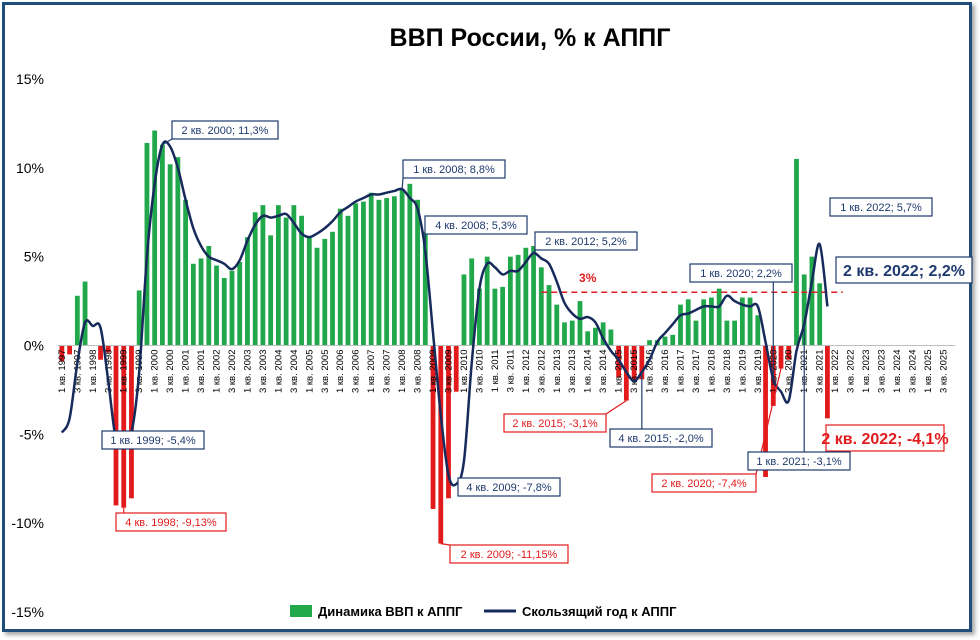  What do you see at coordinates (530, 38) in the screenshot?
I see `chart-title: ВВП России, % к АППГ` at bounding box center [530, 38].